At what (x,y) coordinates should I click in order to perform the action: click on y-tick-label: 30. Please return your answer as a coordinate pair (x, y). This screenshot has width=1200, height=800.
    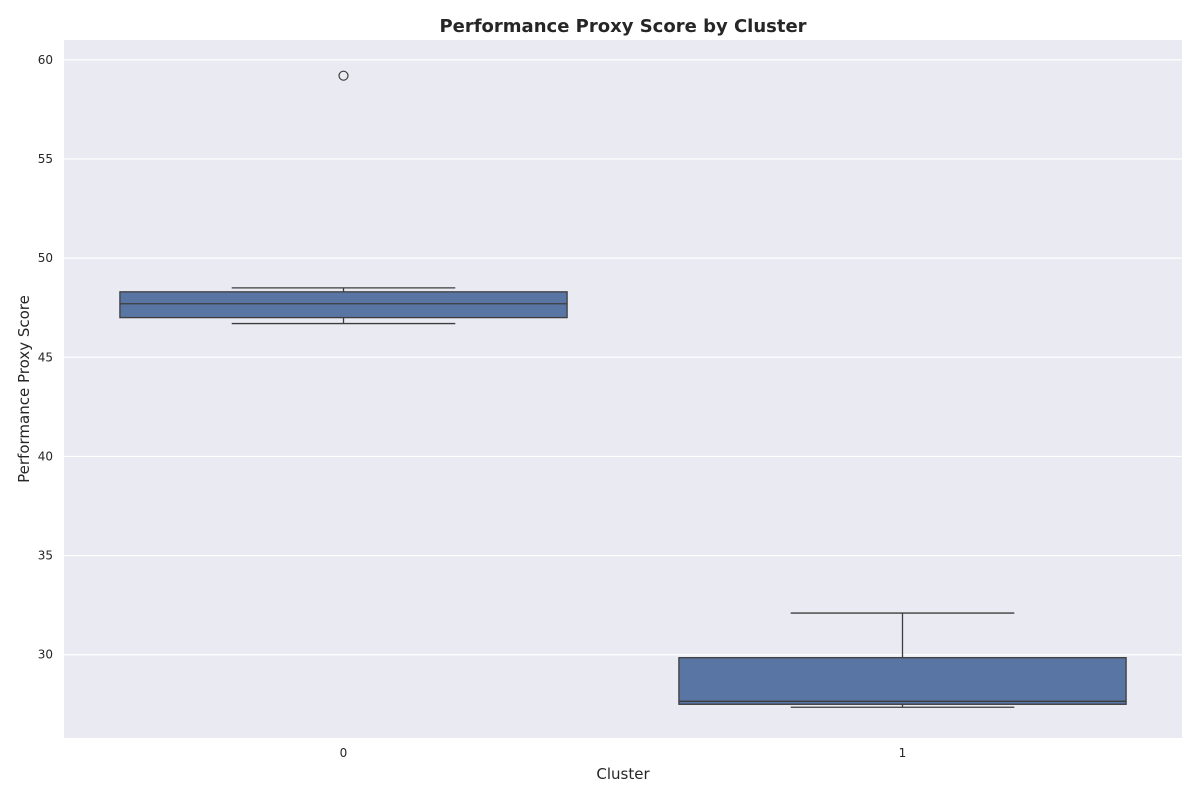
    Looking at the image, I should click on (45, 655).